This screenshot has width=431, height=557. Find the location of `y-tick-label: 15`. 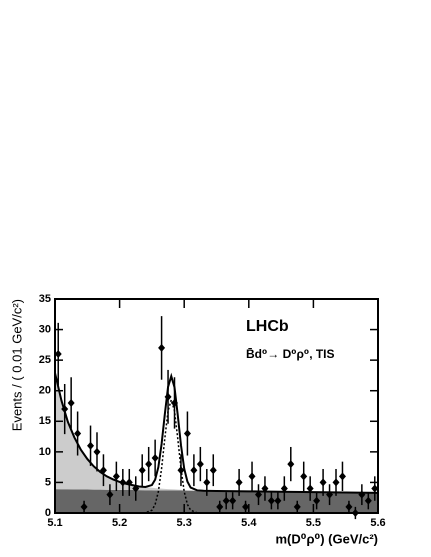

y-tick-label: 15 is located at coordinates (45, 421).